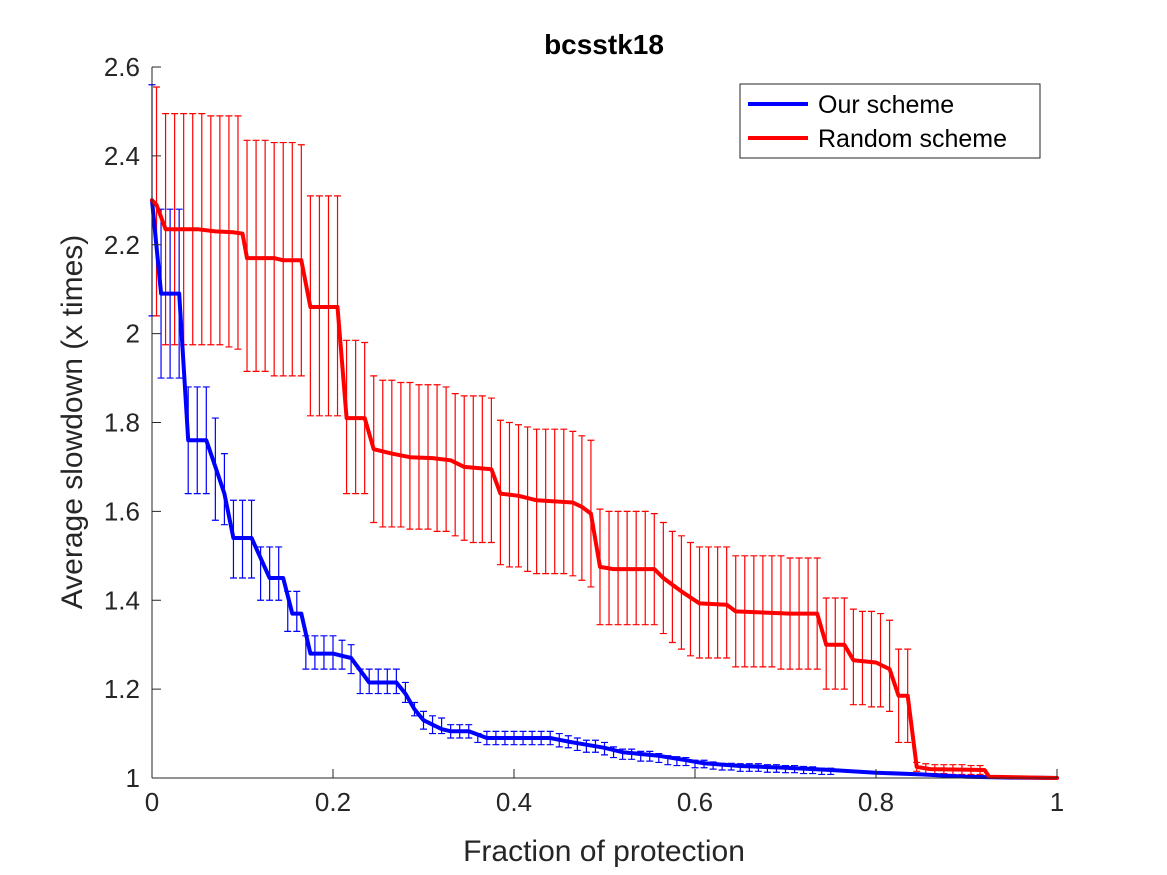 Image resolution: width=1167 pixels, height=875 pixels. What do you see at coordinates (1057, 802) in the screenshot?
I see `x-tick-label-5: 1` at bounding box center [1057, 802].